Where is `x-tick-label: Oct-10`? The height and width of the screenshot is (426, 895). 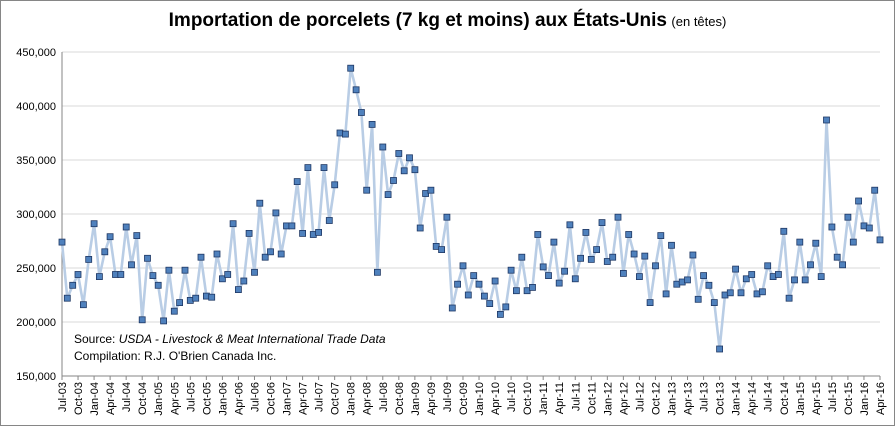
x-tick-label: Oct-10 is located at coordinates (528, 398).